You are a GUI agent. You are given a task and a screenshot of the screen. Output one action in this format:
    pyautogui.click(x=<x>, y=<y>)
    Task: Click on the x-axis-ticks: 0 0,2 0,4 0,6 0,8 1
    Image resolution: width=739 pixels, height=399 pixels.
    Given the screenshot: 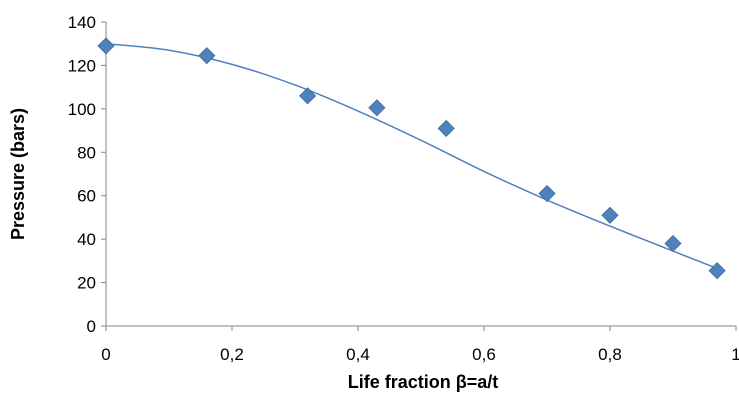 What is the action you would take?
    pyautogui.click(x=420, y=345)
    